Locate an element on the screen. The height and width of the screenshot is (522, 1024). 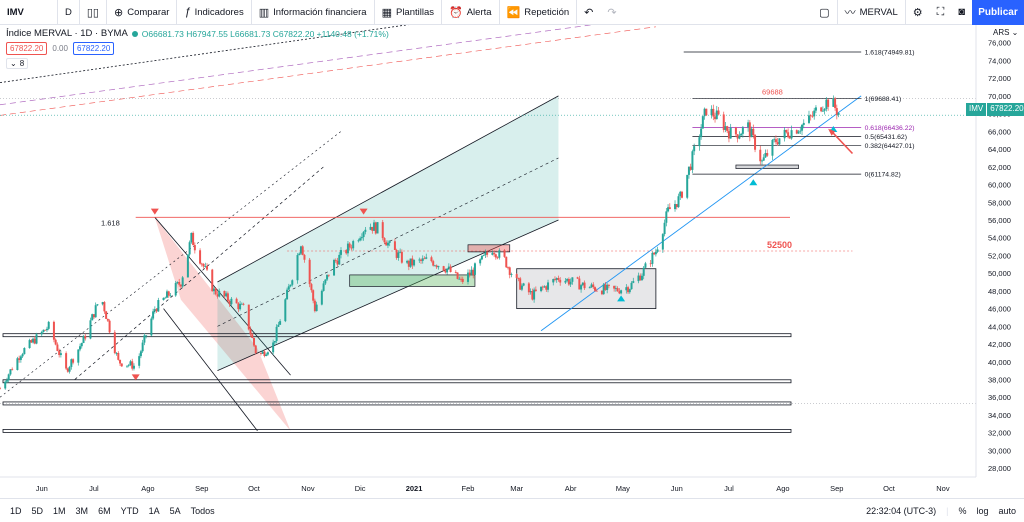
interval-button: D is located at coordinates (69, 12).